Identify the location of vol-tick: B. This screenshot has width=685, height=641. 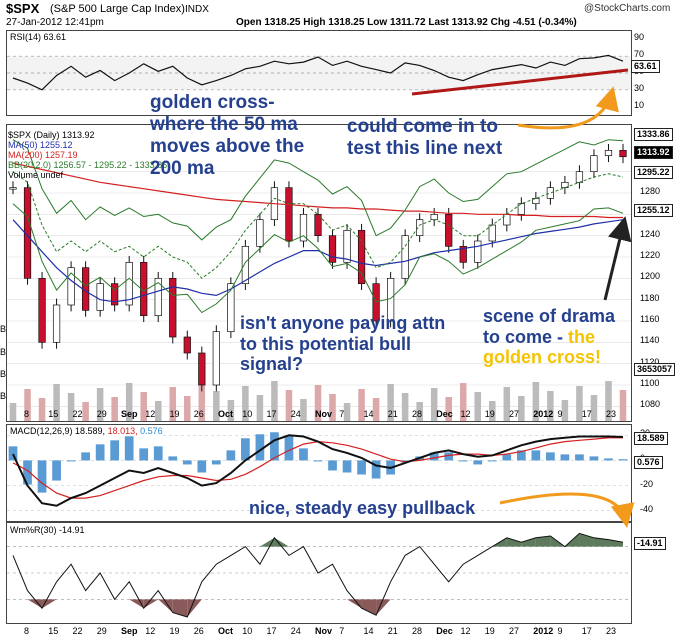
(3, 396).